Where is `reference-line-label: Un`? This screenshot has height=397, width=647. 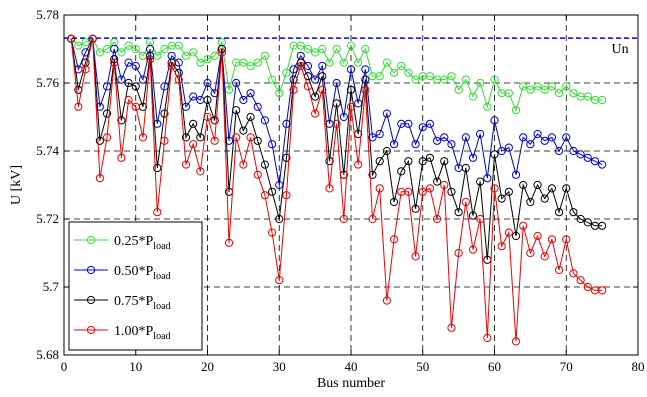 reference-line-label: Un is located at coordinates (620, 49).